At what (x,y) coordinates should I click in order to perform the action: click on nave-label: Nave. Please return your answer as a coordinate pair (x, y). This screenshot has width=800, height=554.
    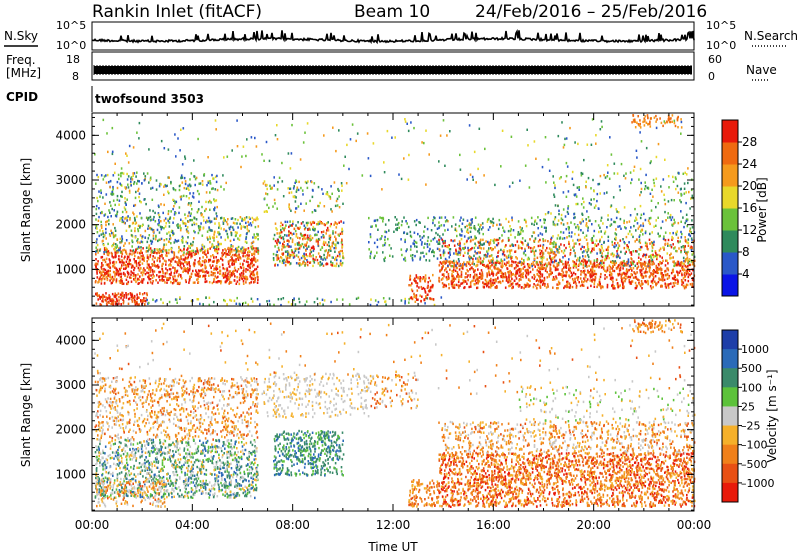
    Looking at the image, I should click on (761, 70).